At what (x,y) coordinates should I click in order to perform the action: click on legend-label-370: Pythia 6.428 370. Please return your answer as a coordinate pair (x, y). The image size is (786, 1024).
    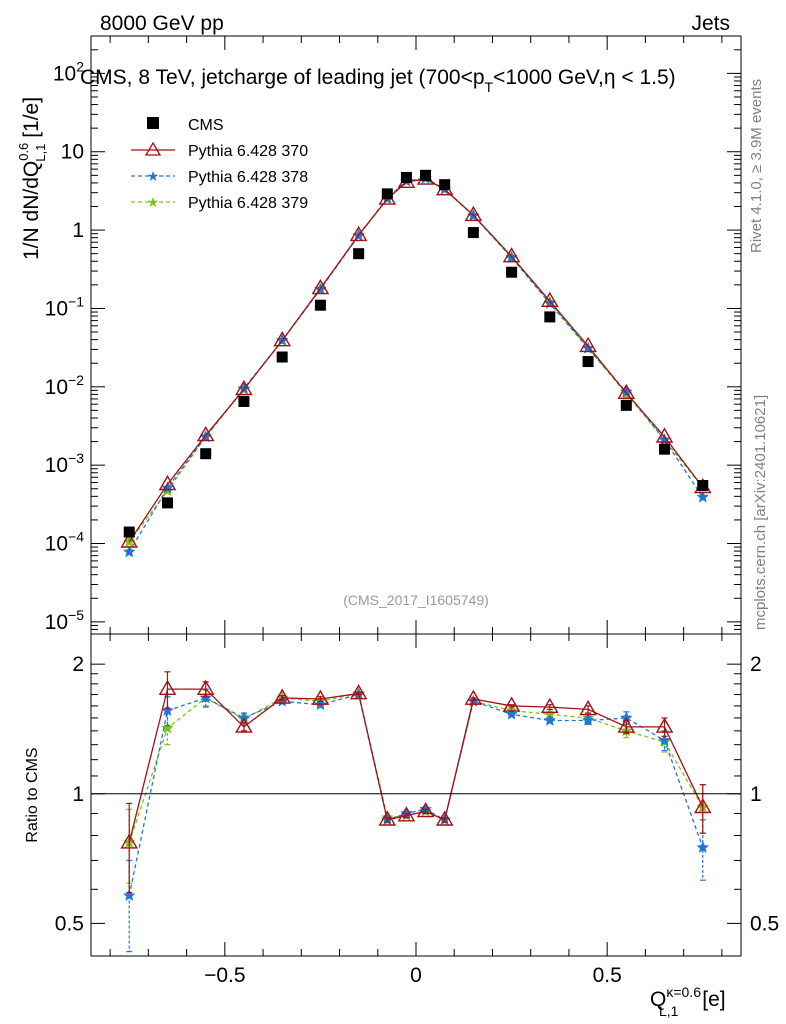
    Looking at the image, I should click on (248, 151).